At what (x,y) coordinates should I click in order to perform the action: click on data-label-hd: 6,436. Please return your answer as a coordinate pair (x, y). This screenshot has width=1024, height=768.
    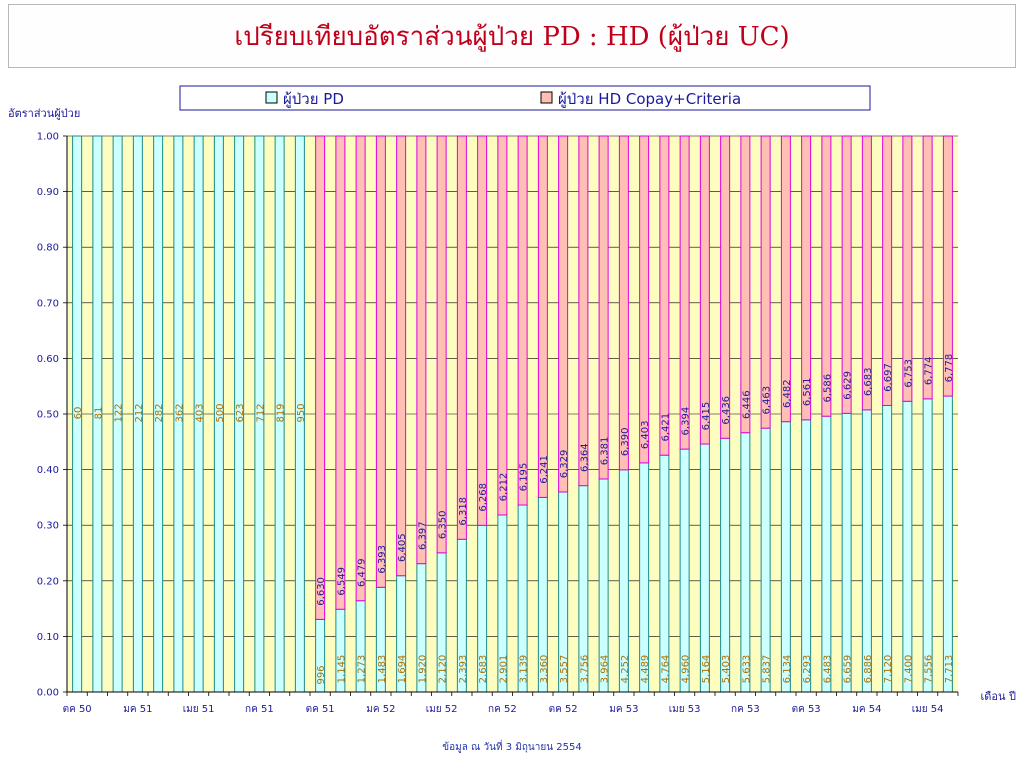
    Looking at the image, I should click on (726, 410).